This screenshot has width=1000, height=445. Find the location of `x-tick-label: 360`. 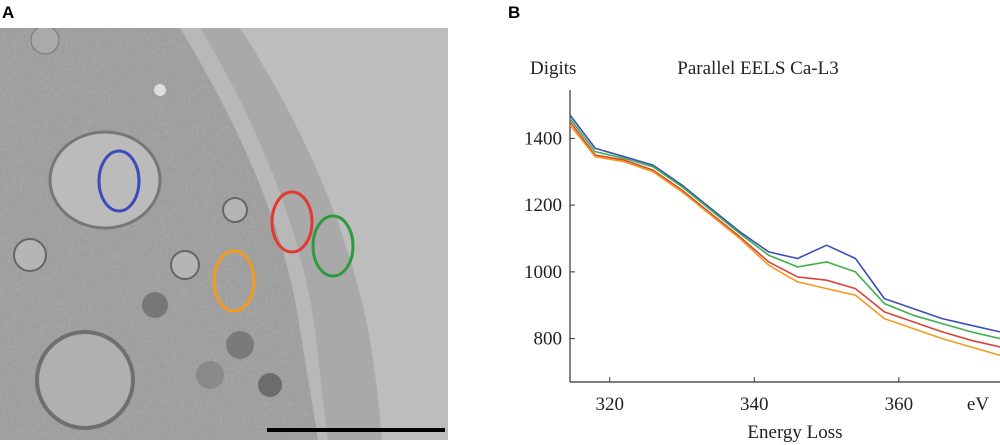

x-tick-label: 360 is located at coordinates (899, 404).